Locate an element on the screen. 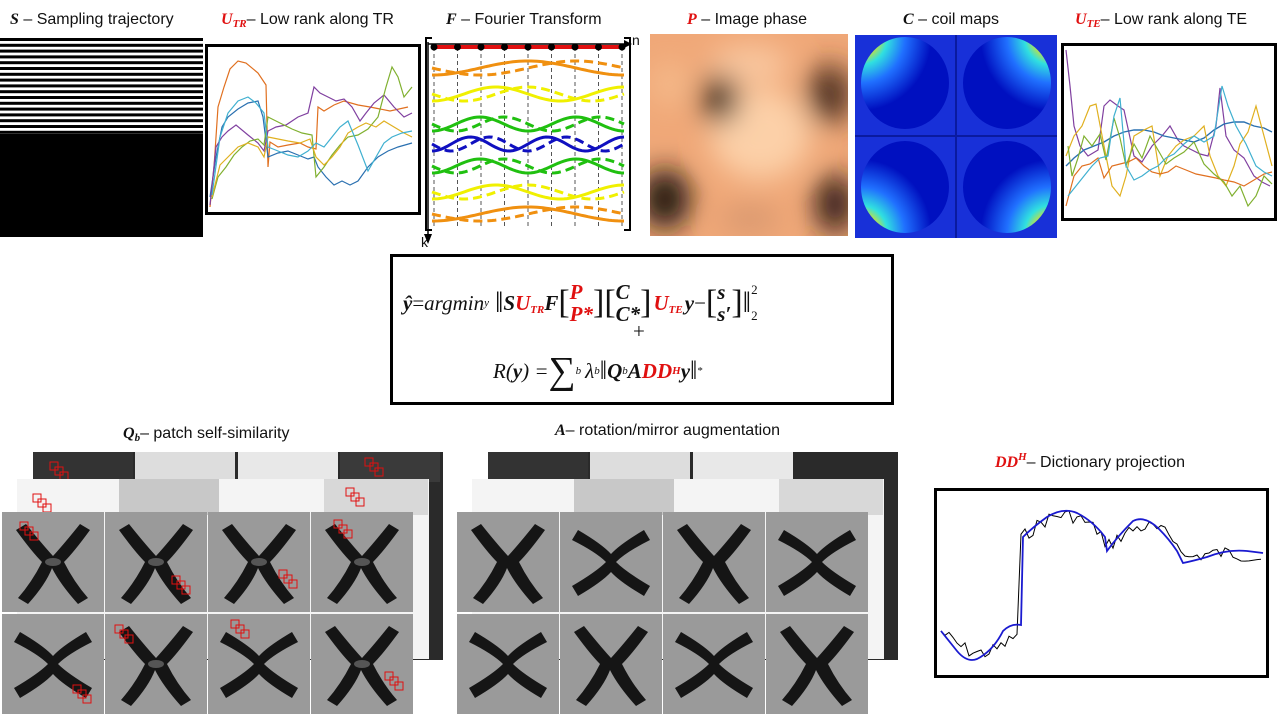 Image resolution: width=1279 pixels, height=719 pixels. patch-similarity-stack is located at coordinates (222, 583).